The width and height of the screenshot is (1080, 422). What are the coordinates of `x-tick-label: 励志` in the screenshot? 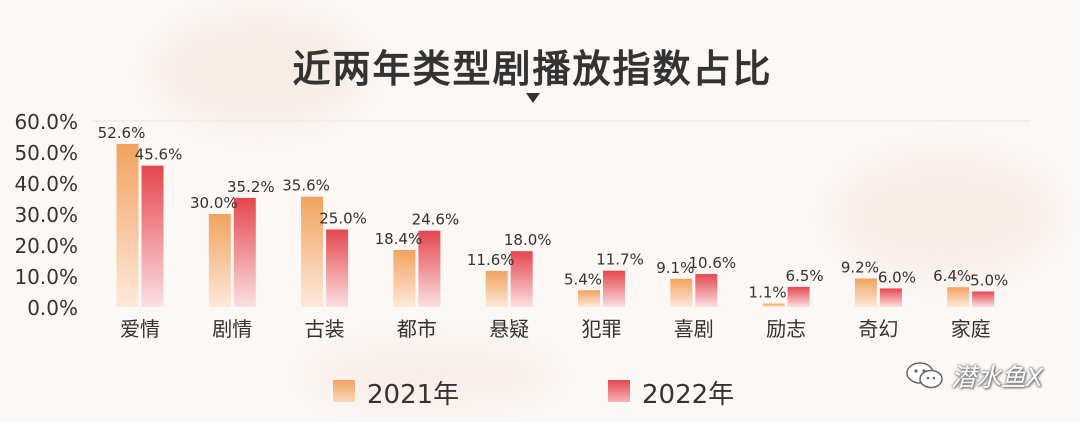 It's located at (786, 329).